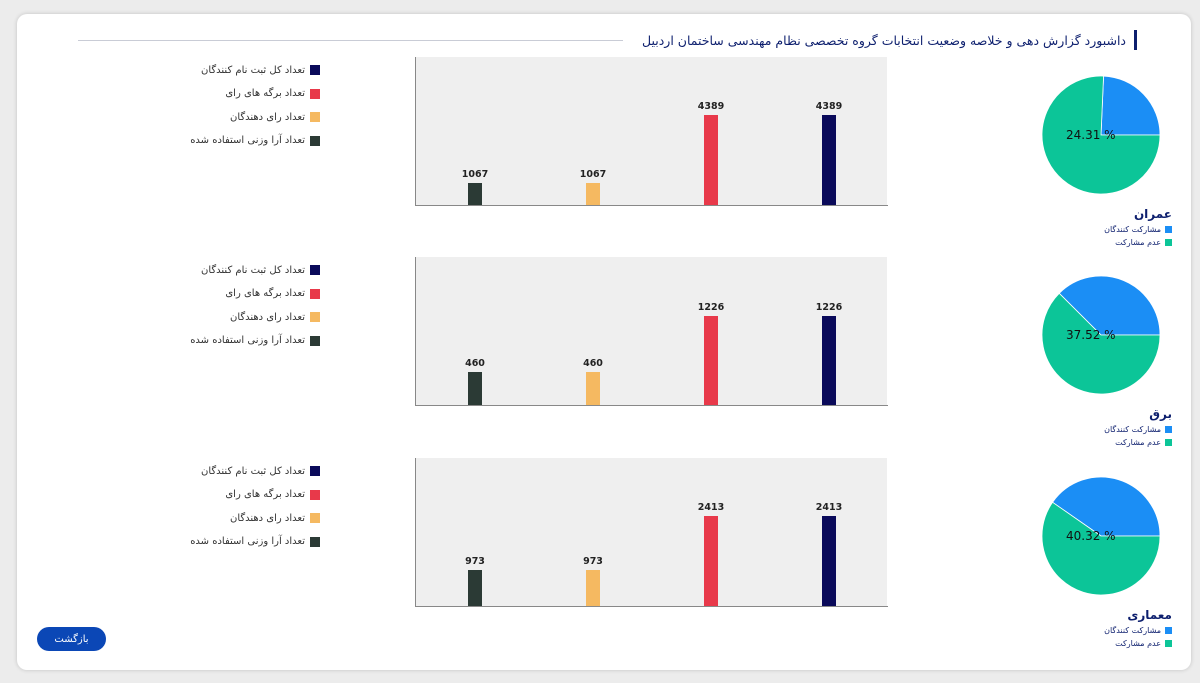  What do you see at coordinates (1160, 414) in the screenshot?
I see `group-title: برق` at bounding box center [1160, 414].